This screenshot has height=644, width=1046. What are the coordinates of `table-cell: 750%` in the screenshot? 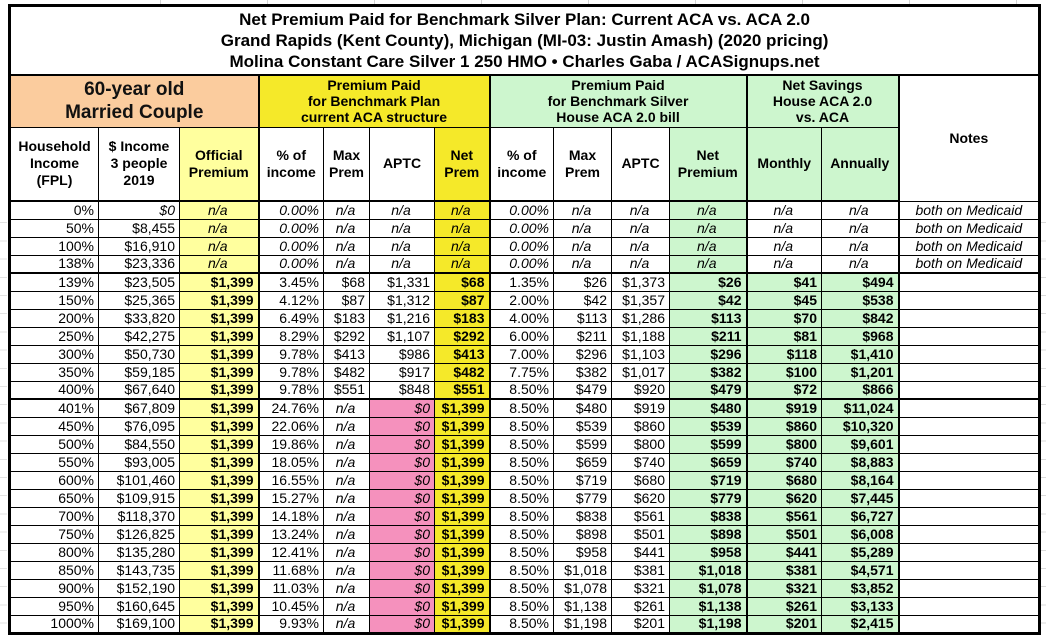 It's located at (54, 534).